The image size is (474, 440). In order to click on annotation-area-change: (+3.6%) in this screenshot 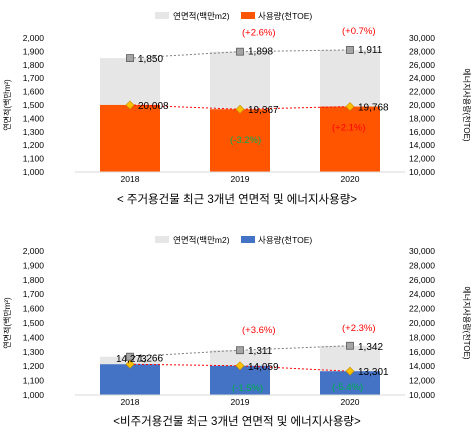, I will do `click(259, 330)`.